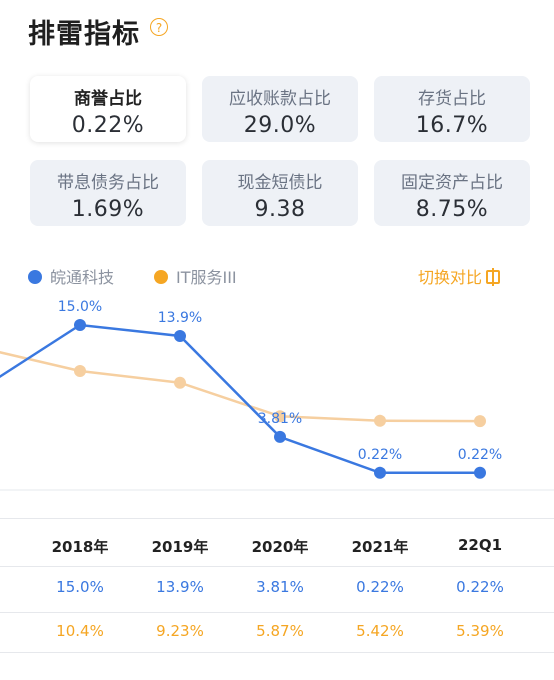  Describe the element at coordinates (80, 631) in the screenshot. I see `table-cell: 10.4%` at that location.